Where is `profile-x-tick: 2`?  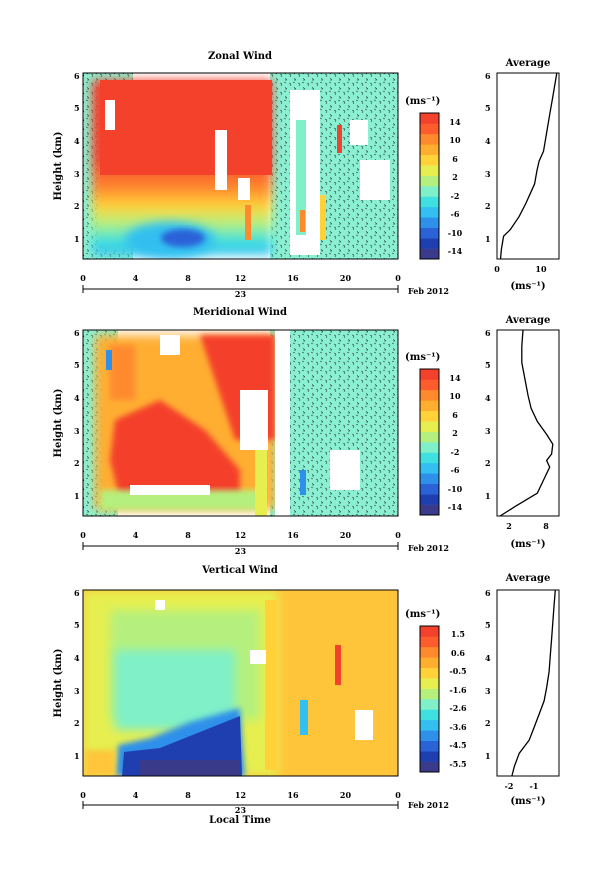 profile-x-tick: 2 is located at coordinates (509, 526).